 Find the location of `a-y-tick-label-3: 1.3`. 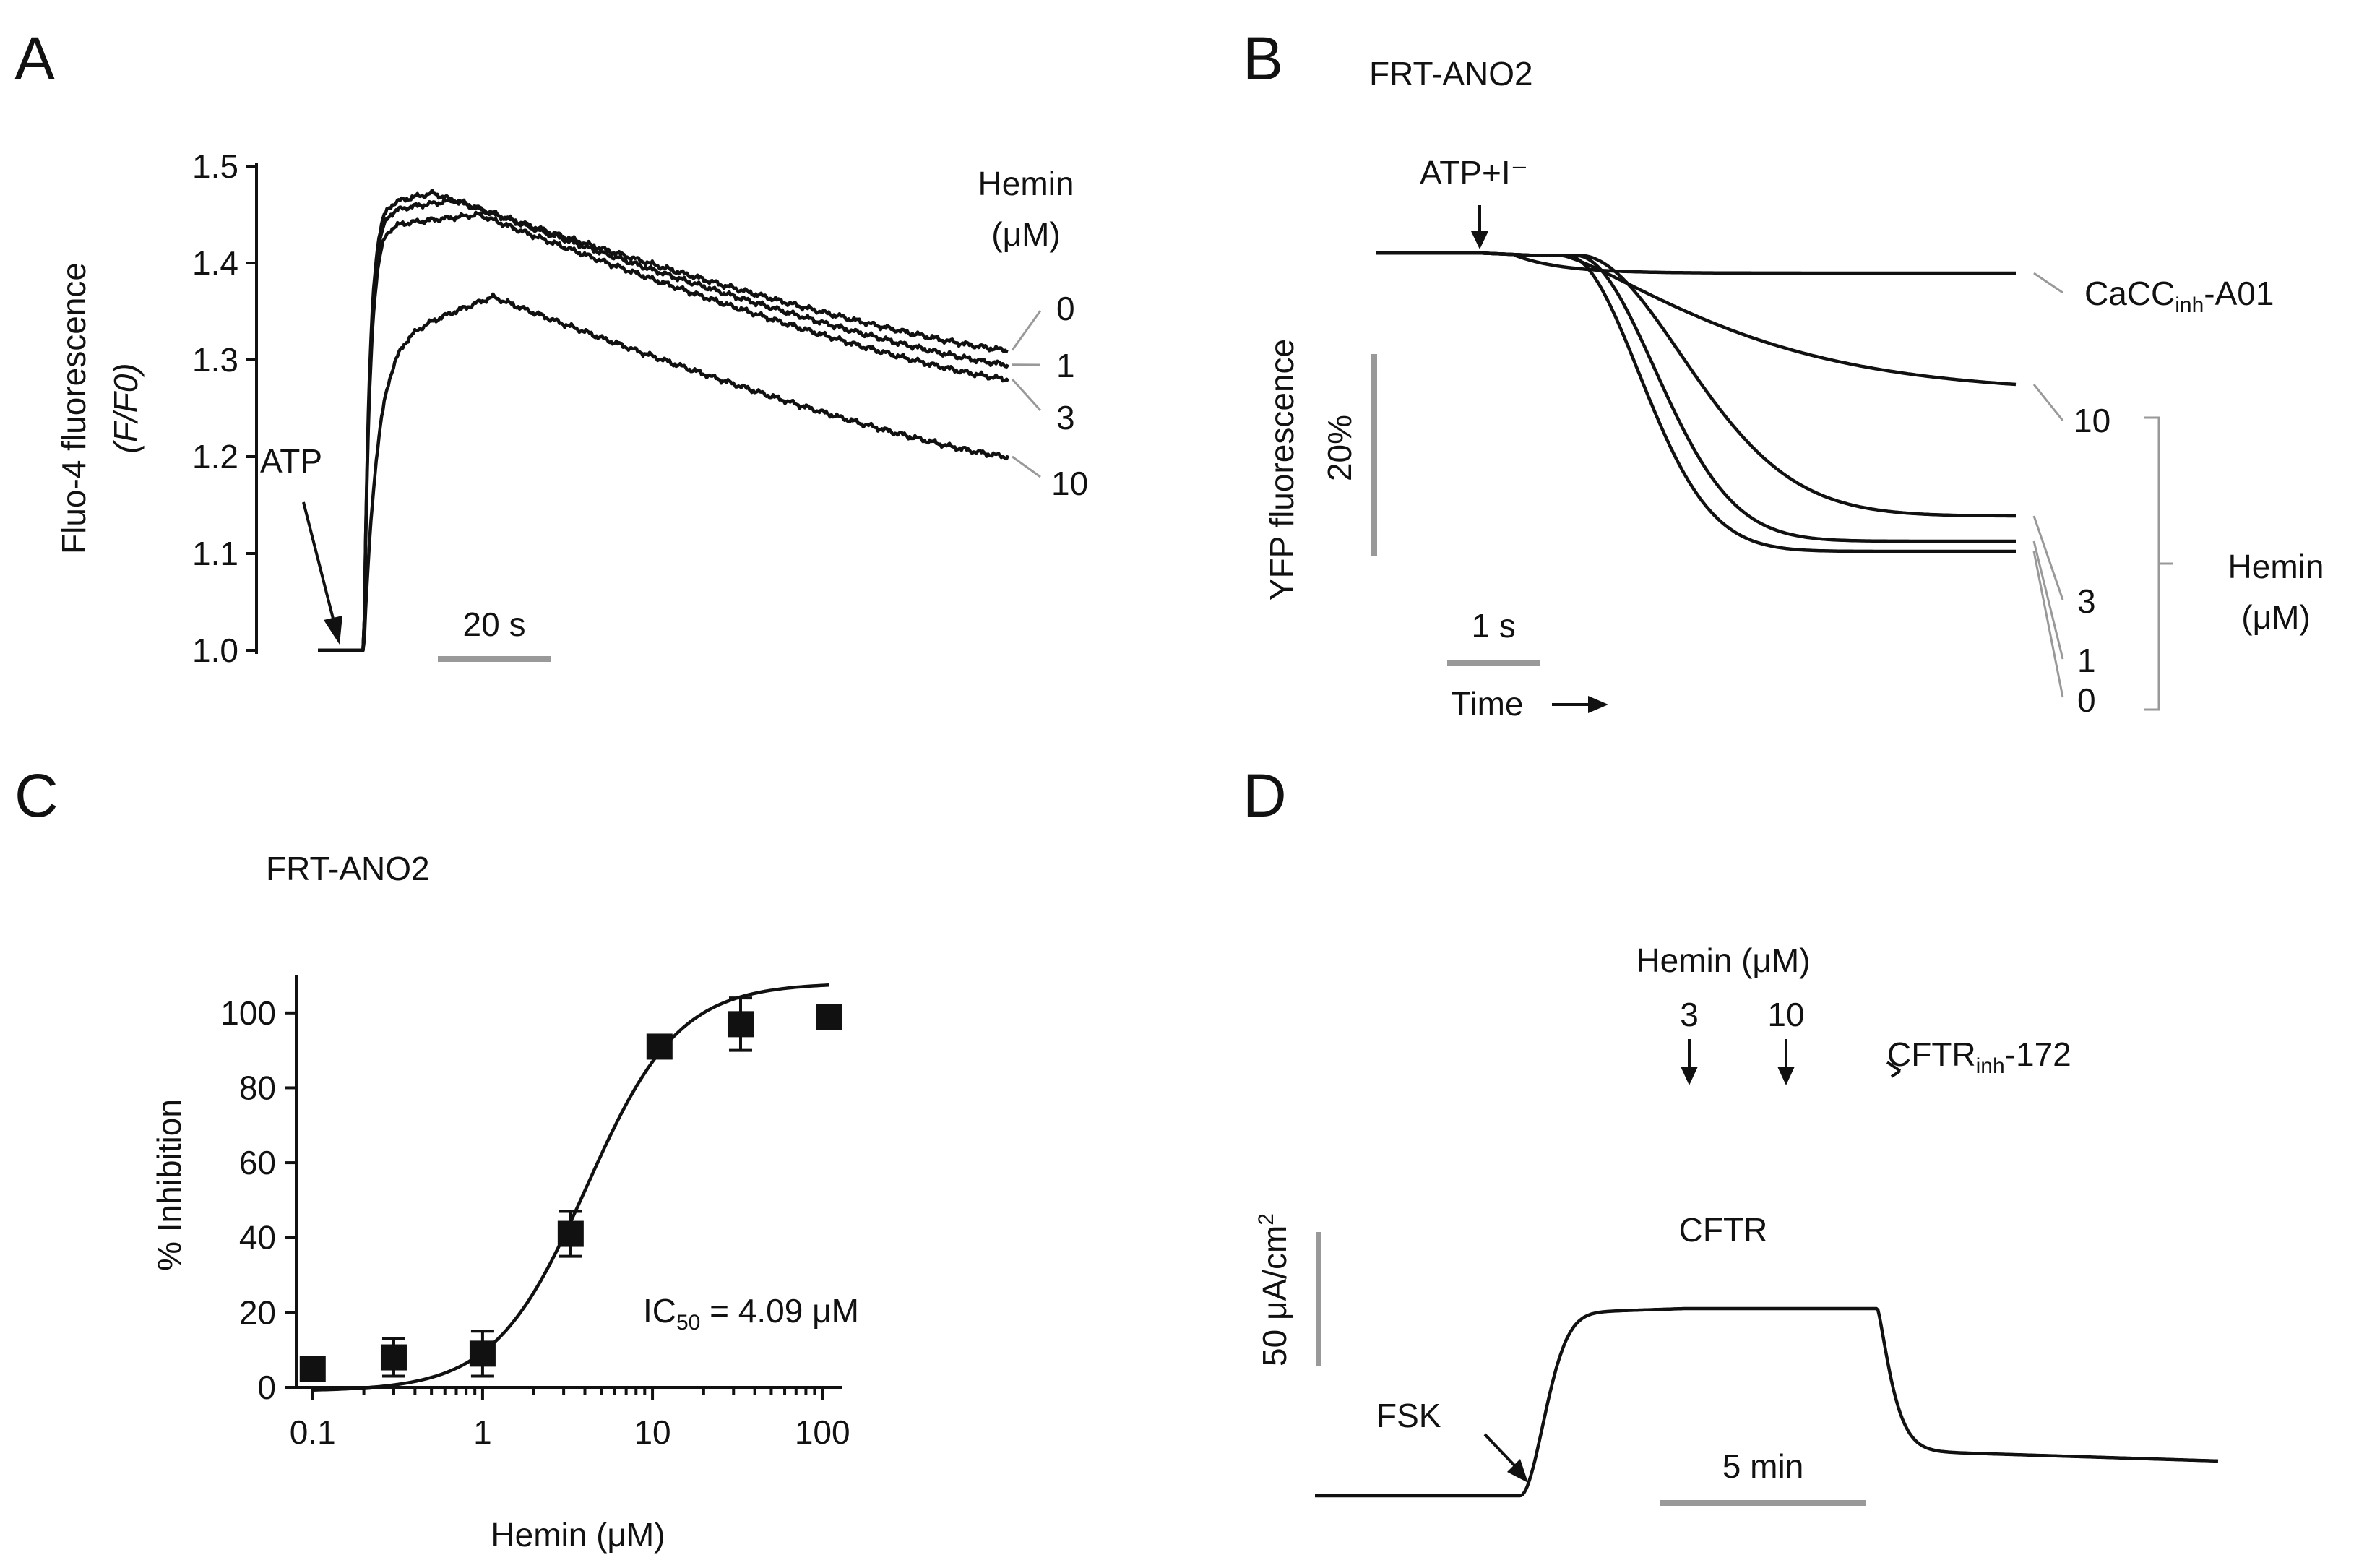

a-y-tick-label-3: 1.3 is located at coordinates (215, 360).